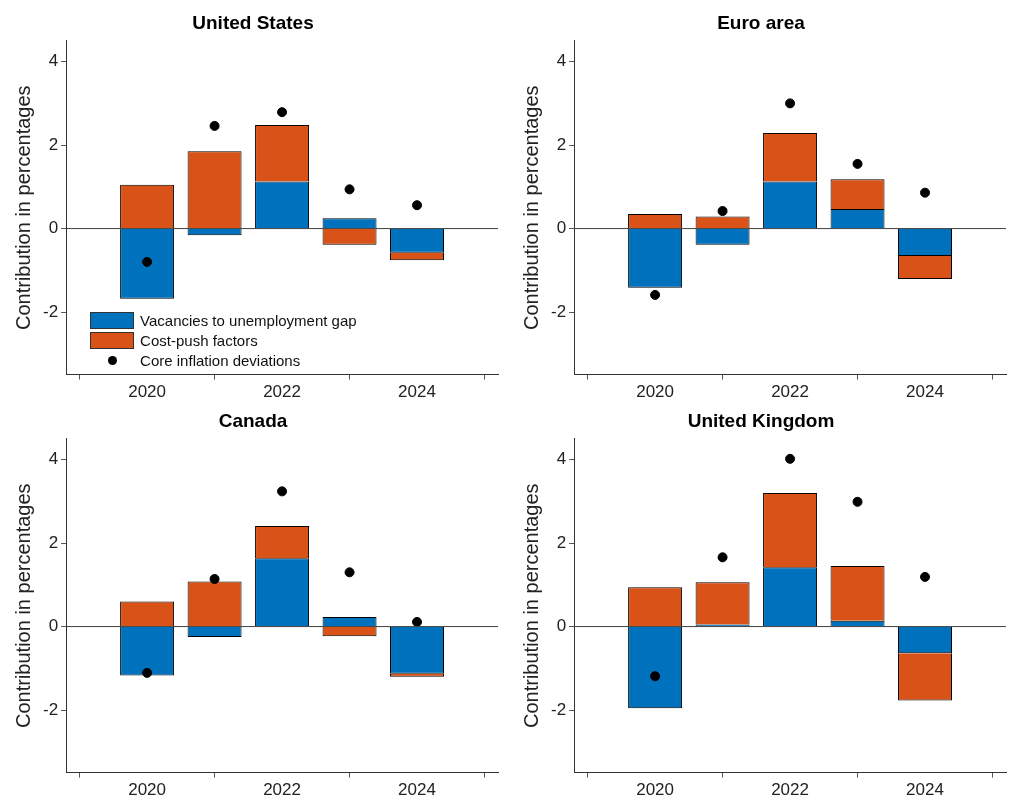  Describe the element at coordinates (253, 420) in the screenshot. I see `chart-title: Canada` at that location.